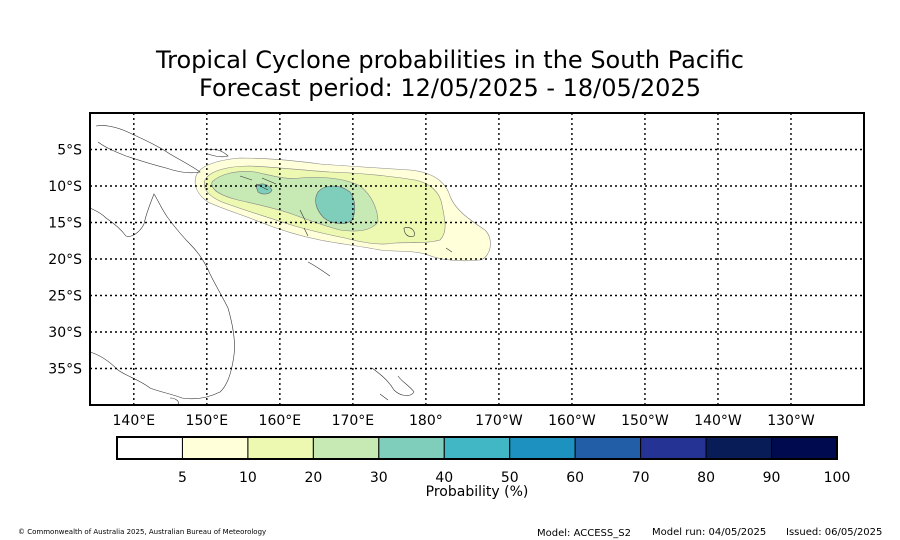 The image size is (900, 540). What do you see at coordinates (65, 297) in the screenshot?
I see `lat-tick-label: 25°S` at bounding box center [65, 297].